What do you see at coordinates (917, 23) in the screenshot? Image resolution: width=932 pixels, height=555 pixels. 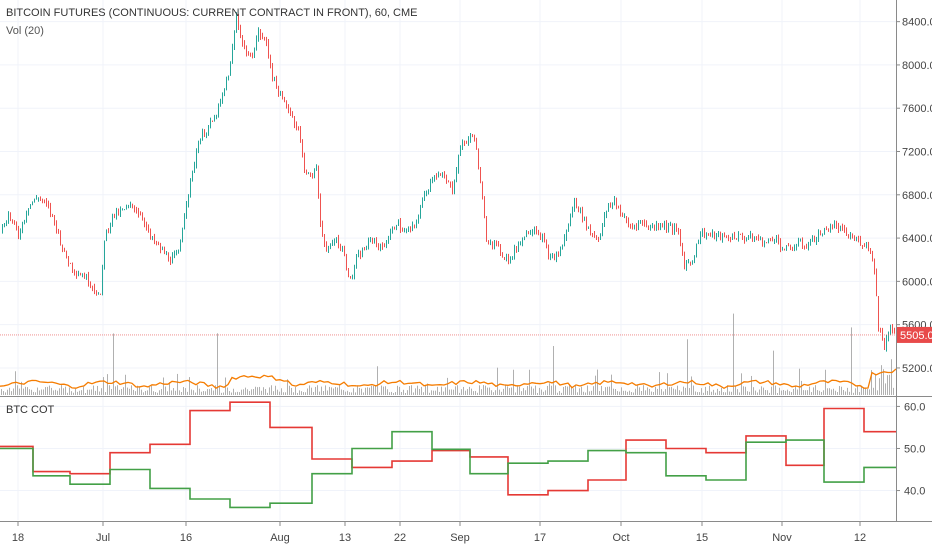 I see `y-tick-label: 8400.0` at bounding box center [917, 23].